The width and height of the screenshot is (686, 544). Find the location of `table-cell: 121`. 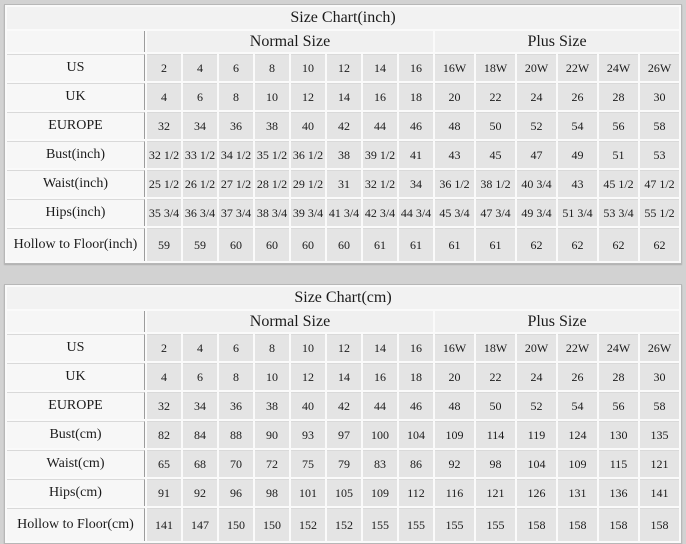

table-cell: 121 is located at coordinates (495, 492).